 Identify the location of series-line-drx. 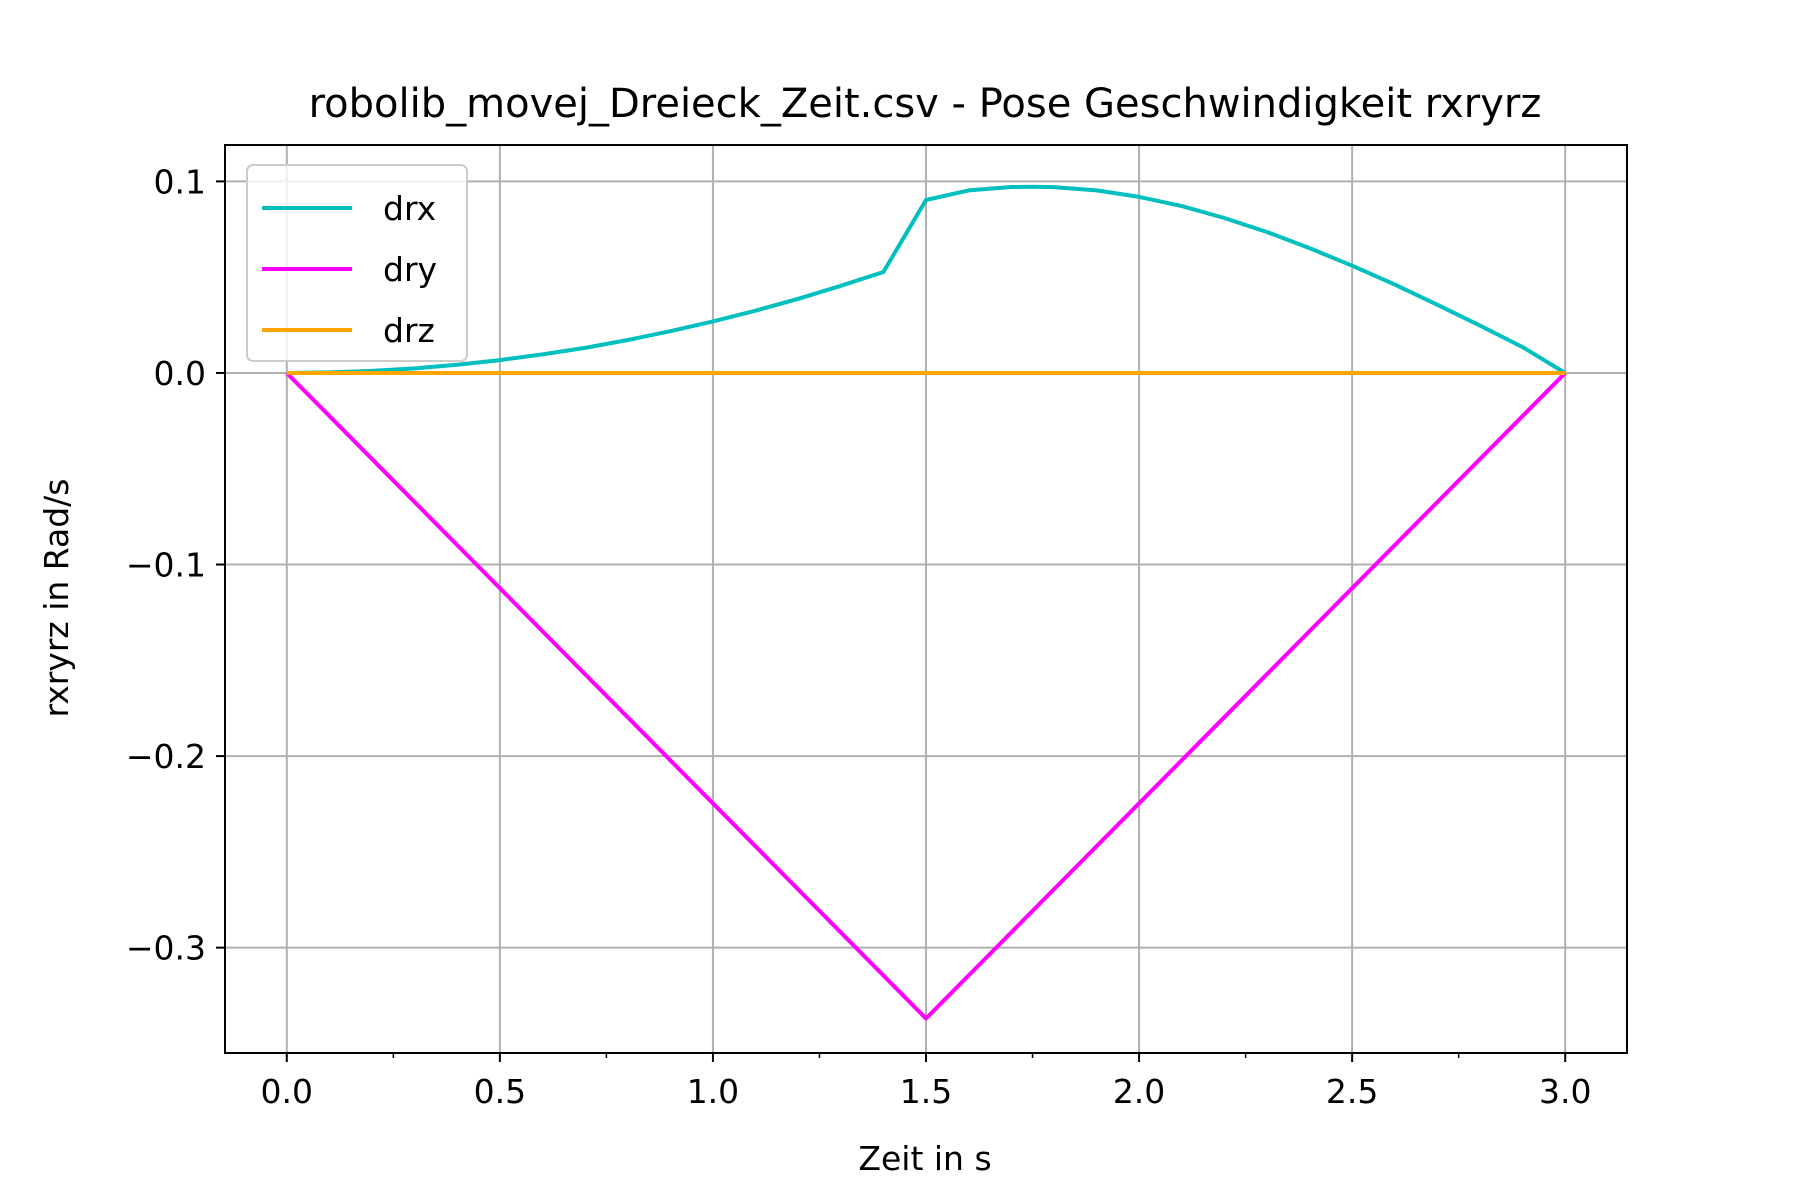
(926, 279).